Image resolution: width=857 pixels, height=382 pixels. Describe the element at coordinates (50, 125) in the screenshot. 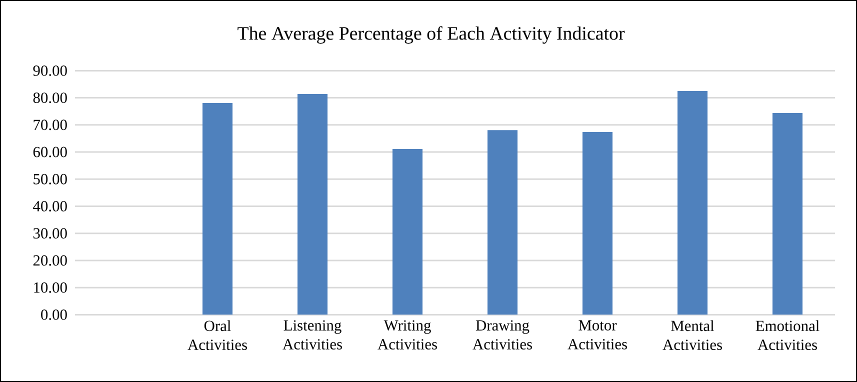

I see `y-tick-label: 70.00` at that location.